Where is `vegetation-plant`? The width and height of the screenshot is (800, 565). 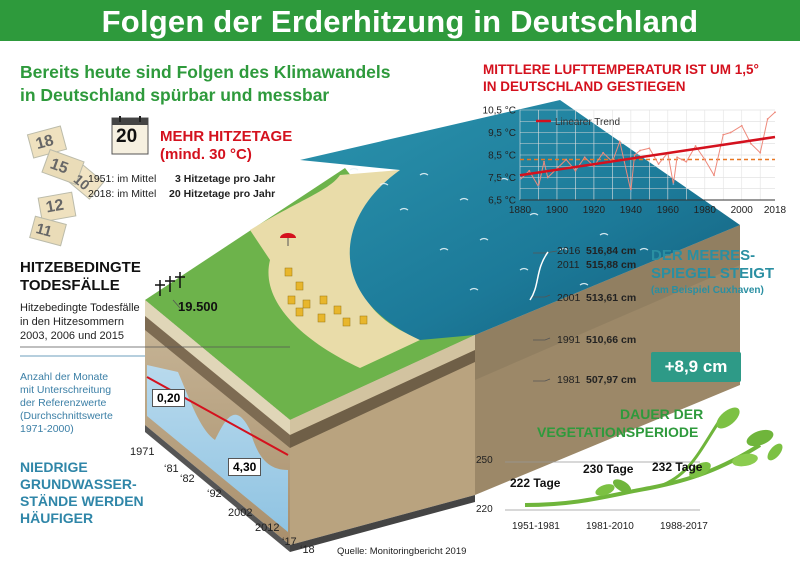 vegetation-plant is located at coordinates (644, 459).